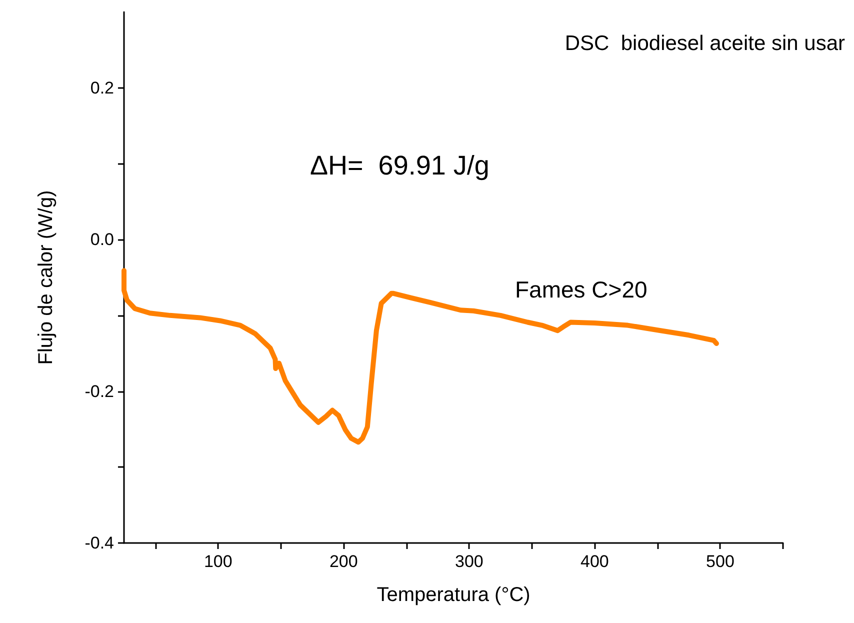 This screenshot has width=854, height=623. What do you see at coordinates (99, 543) in the screenshot?
I see `y-tick-label: -0.4` at bounding box center [99, 543].